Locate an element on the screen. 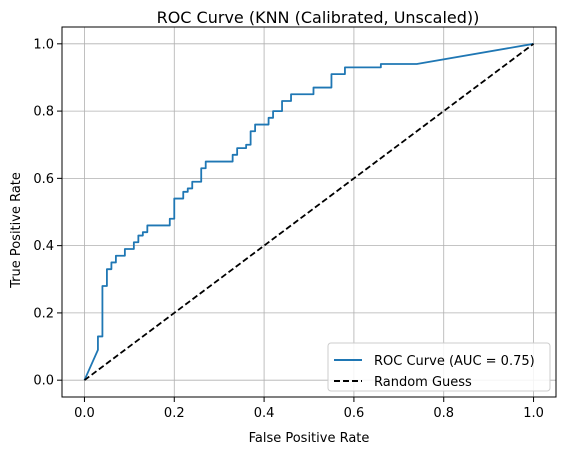 This screenshot has width=567, height=455. x-tick-label: 0.6 is located at coordinates (354, 413).